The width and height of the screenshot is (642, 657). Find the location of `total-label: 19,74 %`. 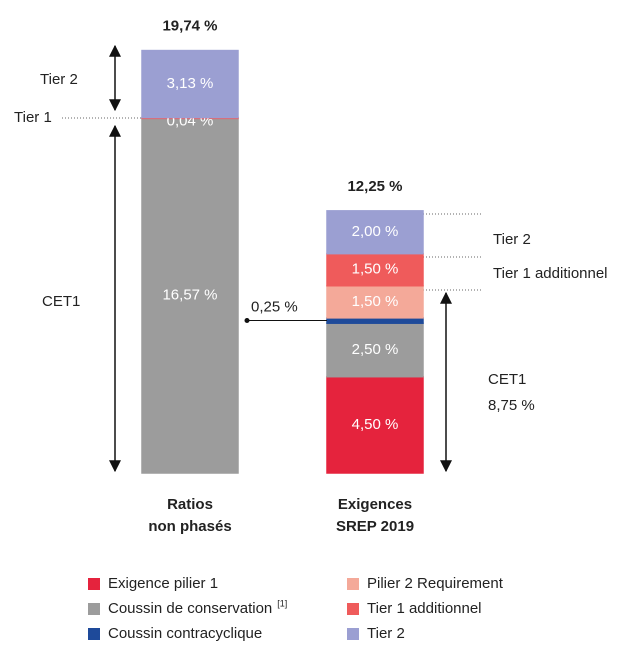

total-label: 19,74 % is located at coordinates (189, 26).